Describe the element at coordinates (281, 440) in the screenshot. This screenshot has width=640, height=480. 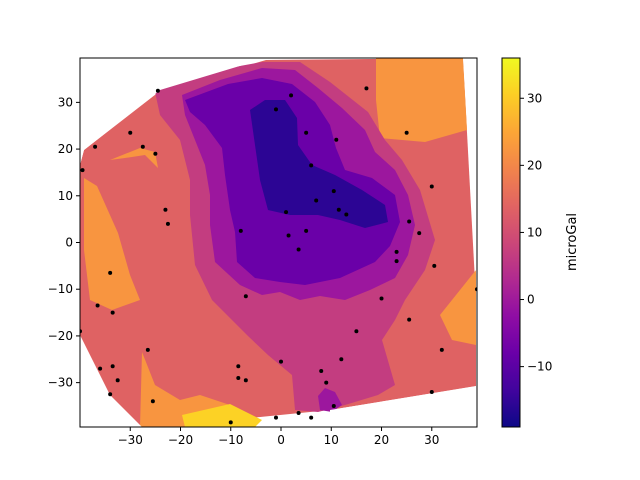
I see `x-tick-label: 0` at that location.